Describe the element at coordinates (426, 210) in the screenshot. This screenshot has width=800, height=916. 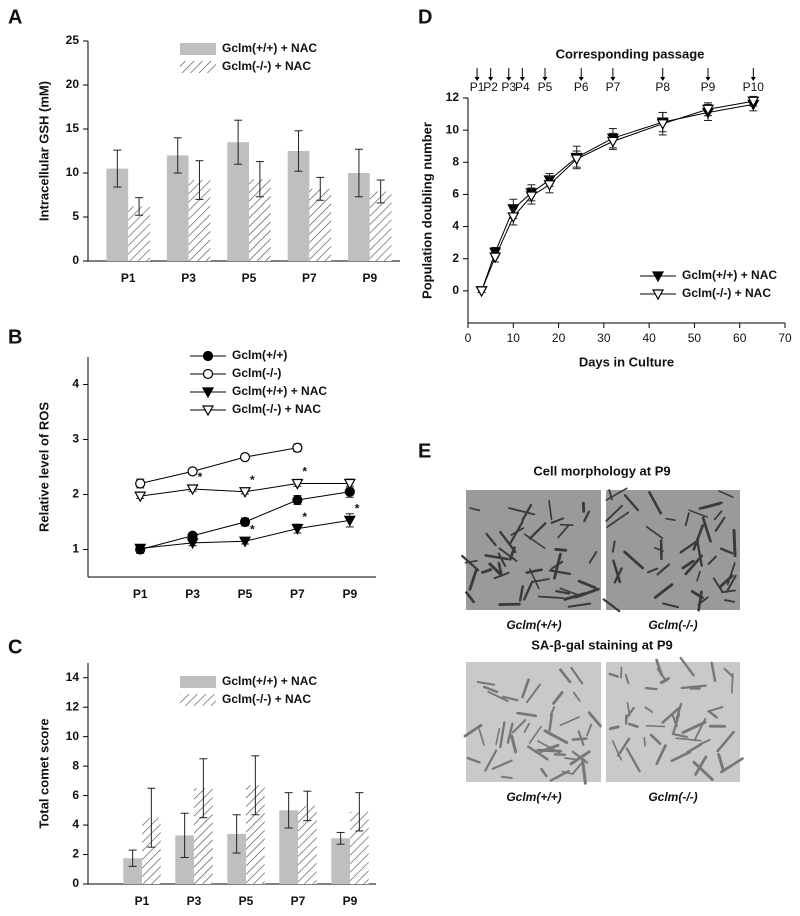
I see `y-axis-label: Population doubling number` at that location.